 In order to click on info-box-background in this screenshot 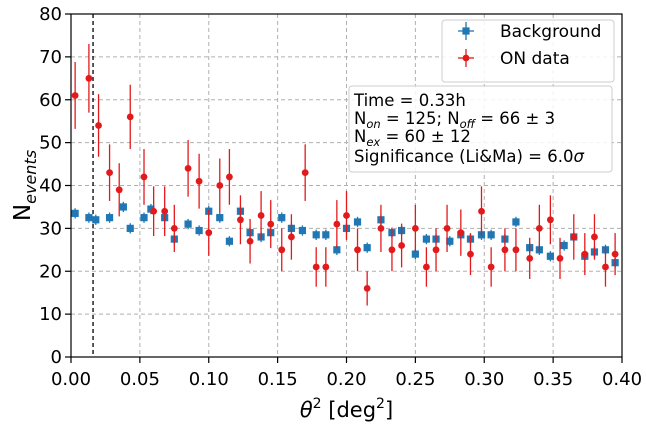, I will do `click(480, 129)`.